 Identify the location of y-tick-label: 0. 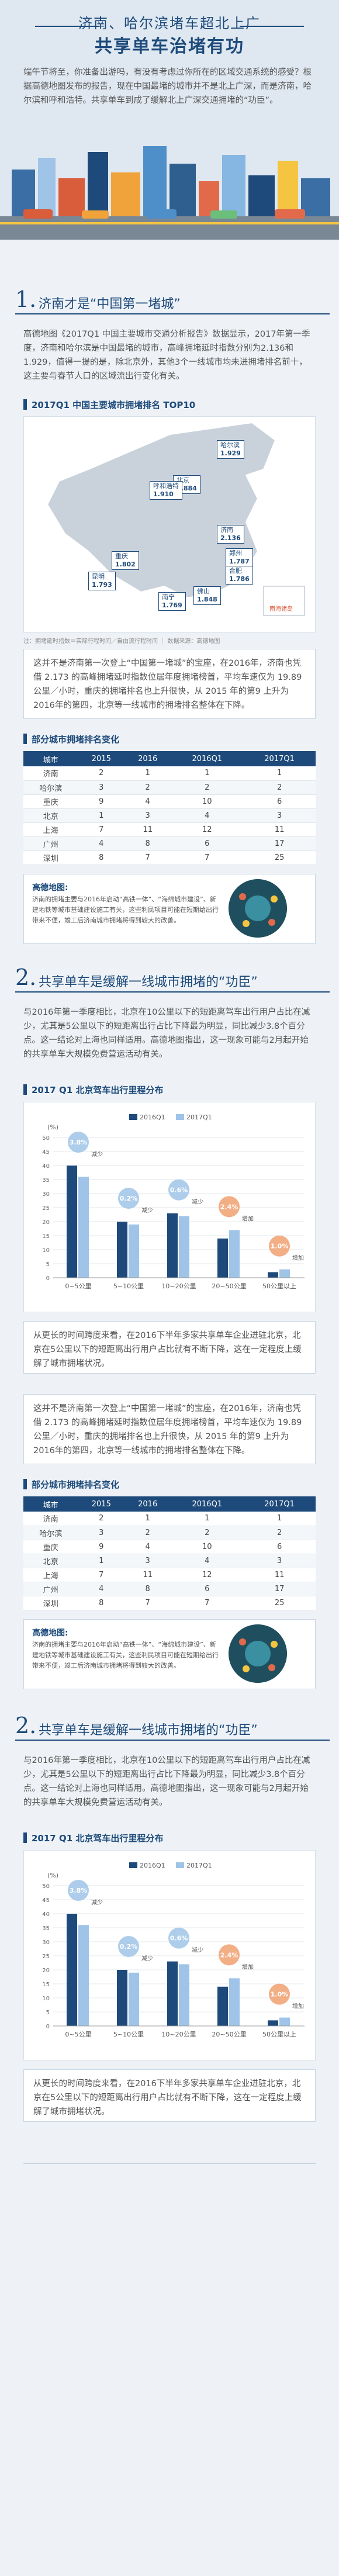
(48, 2027).